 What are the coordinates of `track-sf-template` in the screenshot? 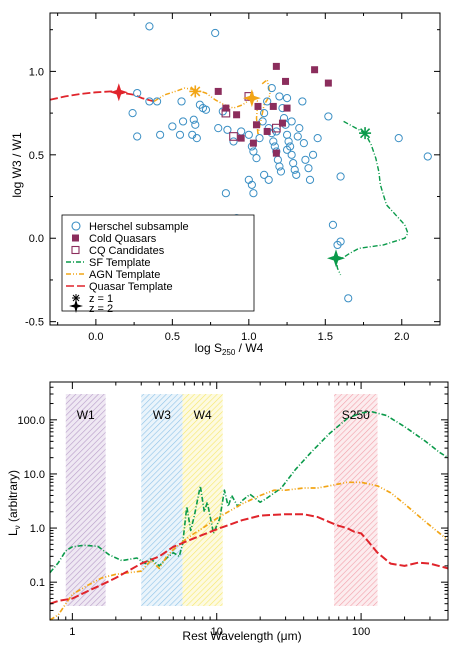 It's located at (372, 198).